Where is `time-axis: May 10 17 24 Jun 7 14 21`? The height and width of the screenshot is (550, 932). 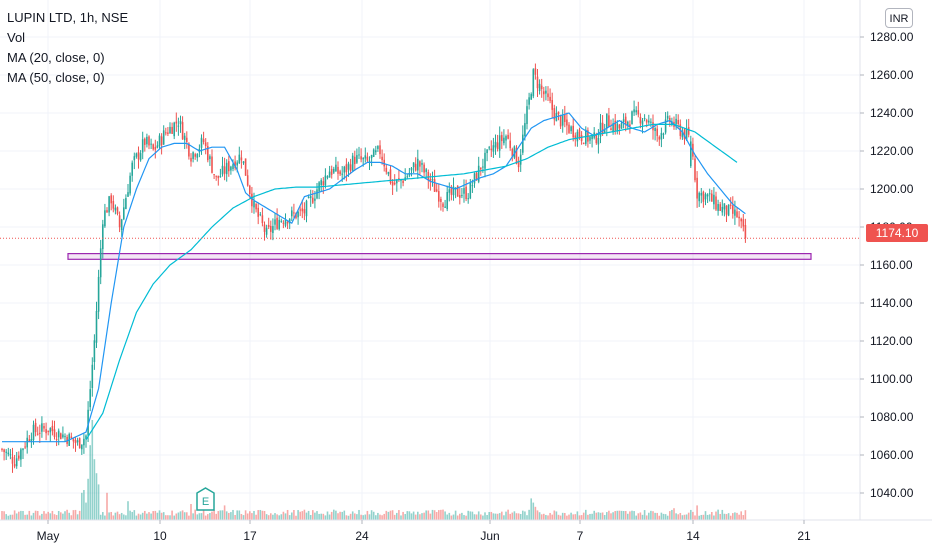 time-axis: May 10 17 24 Jun 7 14 21 is located at coordinates (424, 531).